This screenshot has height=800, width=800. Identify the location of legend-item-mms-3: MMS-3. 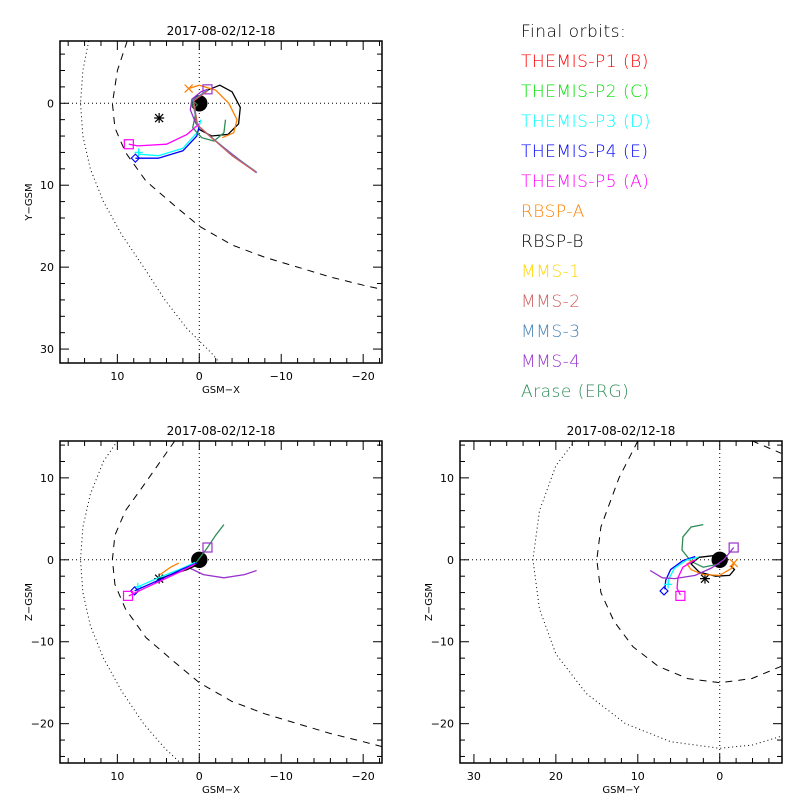
(551, 332).